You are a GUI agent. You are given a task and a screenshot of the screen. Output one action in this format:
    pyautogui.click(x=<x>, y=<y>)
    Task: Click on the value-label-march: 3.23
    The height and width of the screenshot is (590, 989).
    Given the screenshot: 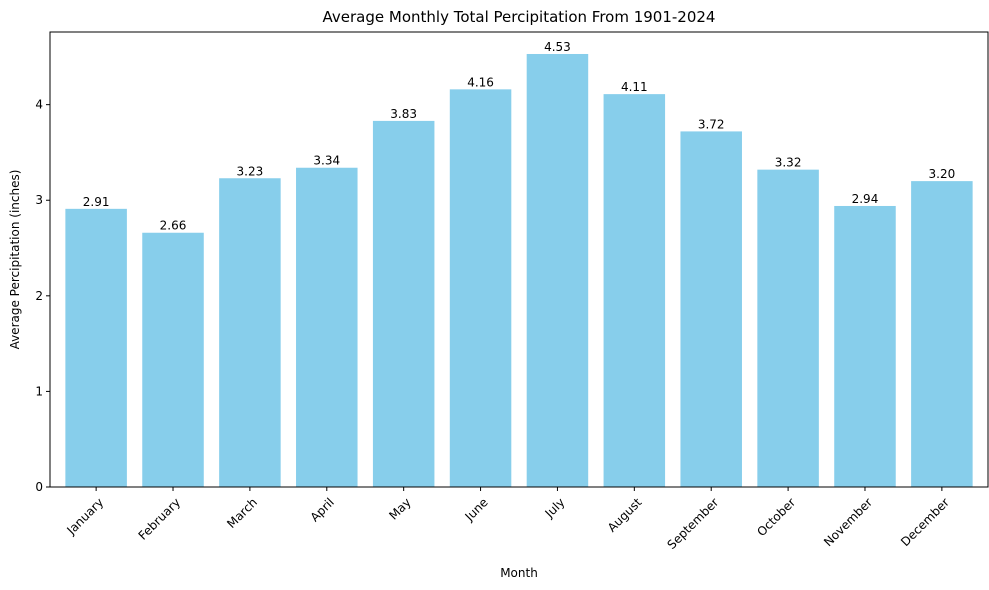 What is the action you would take?
    pyautogui.click(x=250, y=171)
    